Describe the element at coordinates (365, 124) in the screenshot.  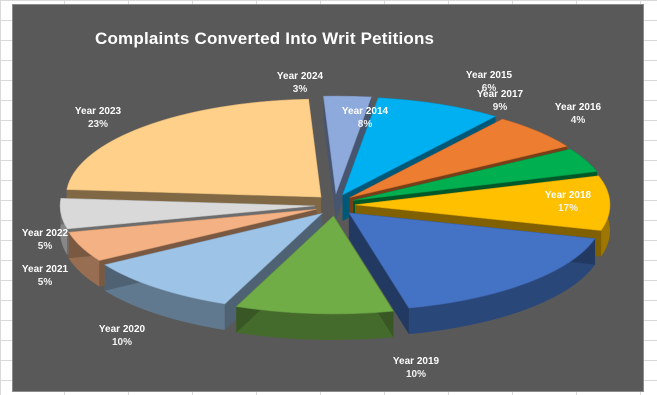
I see `data-value-year-2014: 8%` at that location.